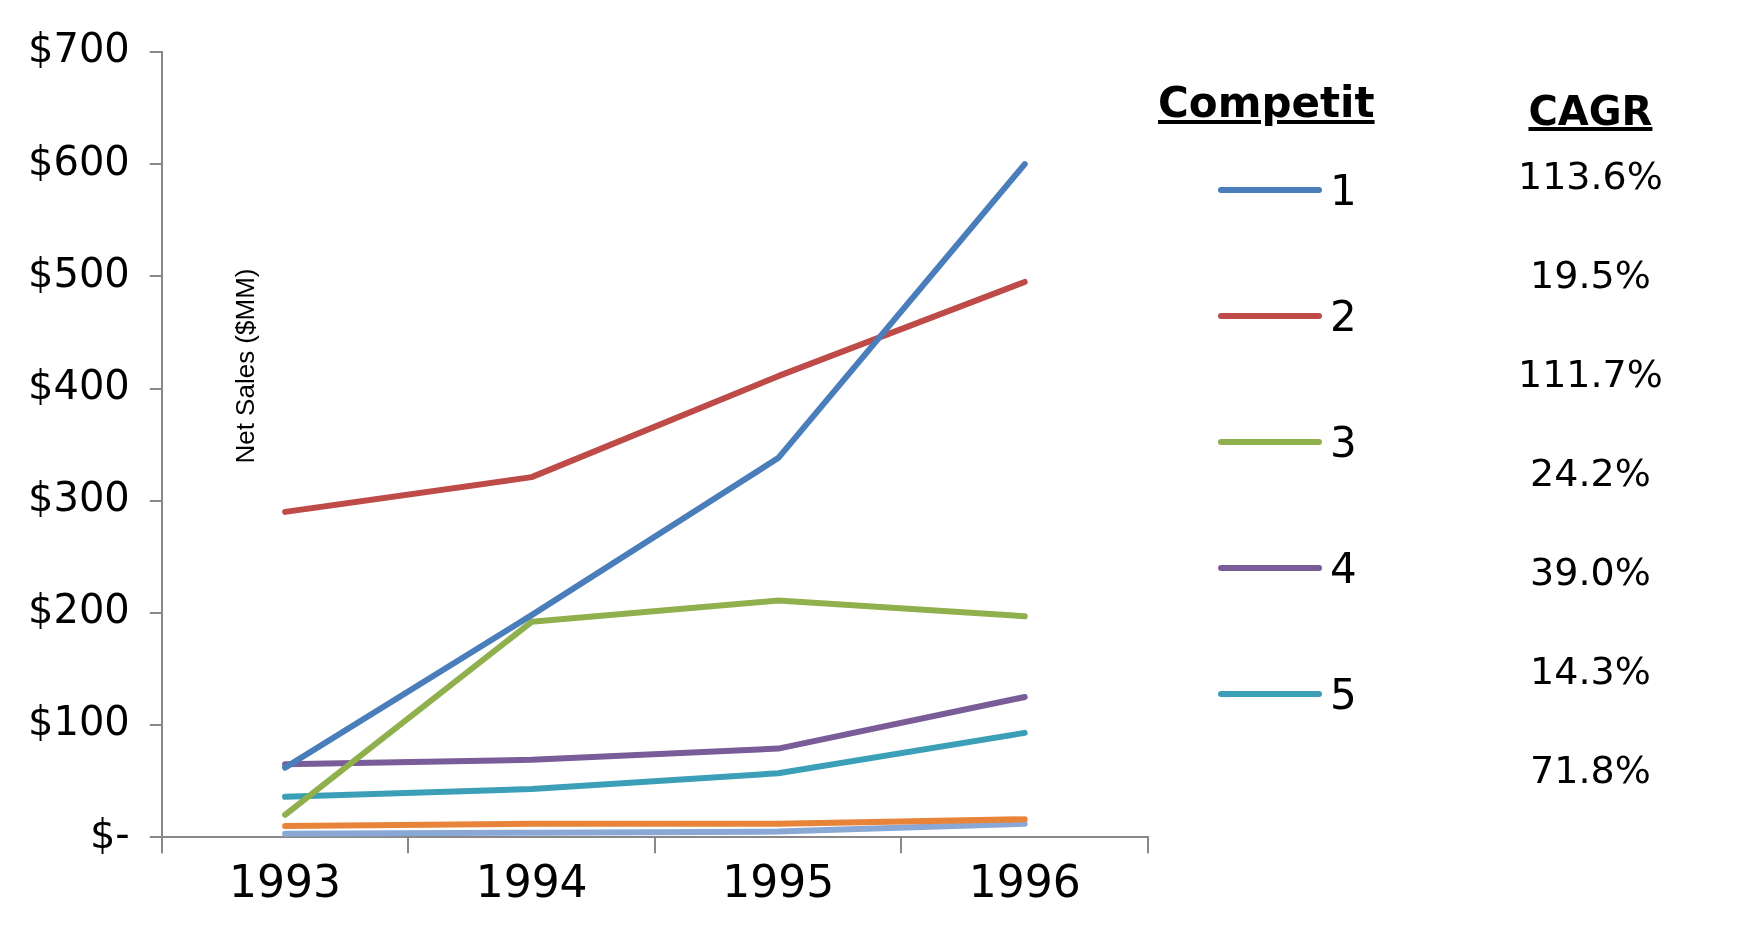 The image size is (1739, 928). I want to click on y-tick-label: $500, so click(79, 272).